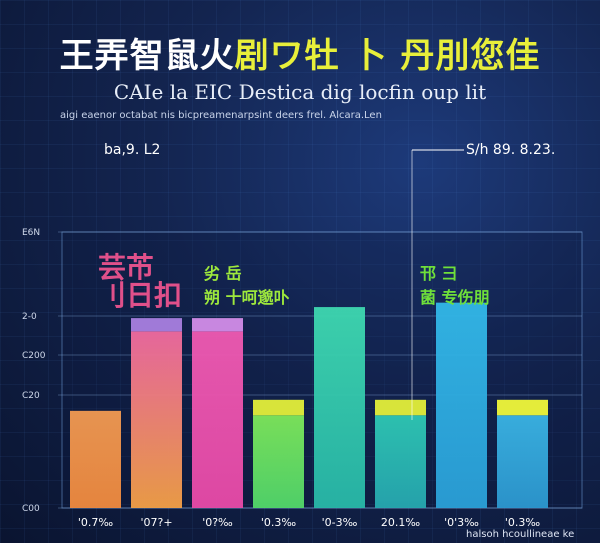 This screenshot has width=600, height=543. Describe the element at coordinates (520, 534) in the screenshot. I see `footnote: halsoh hcoullineae ke` at that location.